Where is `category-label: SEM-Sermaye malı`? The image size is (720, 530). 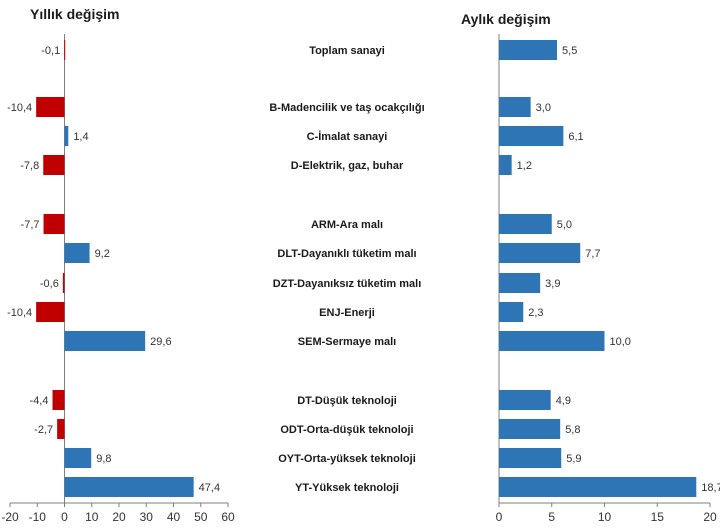 category-label: SEM-Sermaye malı is located at coordinates (347, 342).